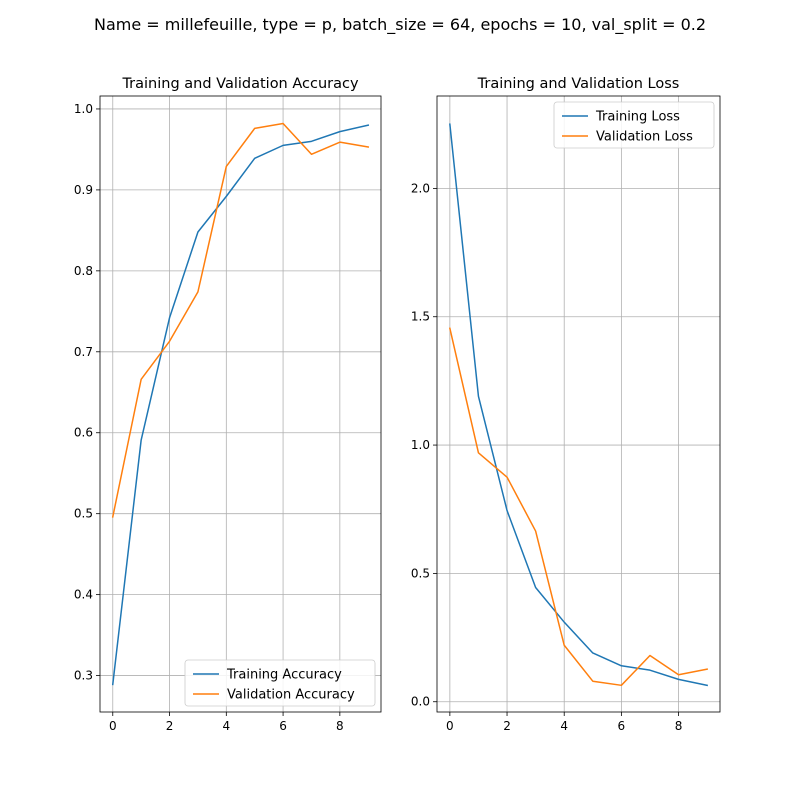 This screenshot has width=800, height=800. I want to click on loss-y-tick-label: 0.0, so click(420, 702).